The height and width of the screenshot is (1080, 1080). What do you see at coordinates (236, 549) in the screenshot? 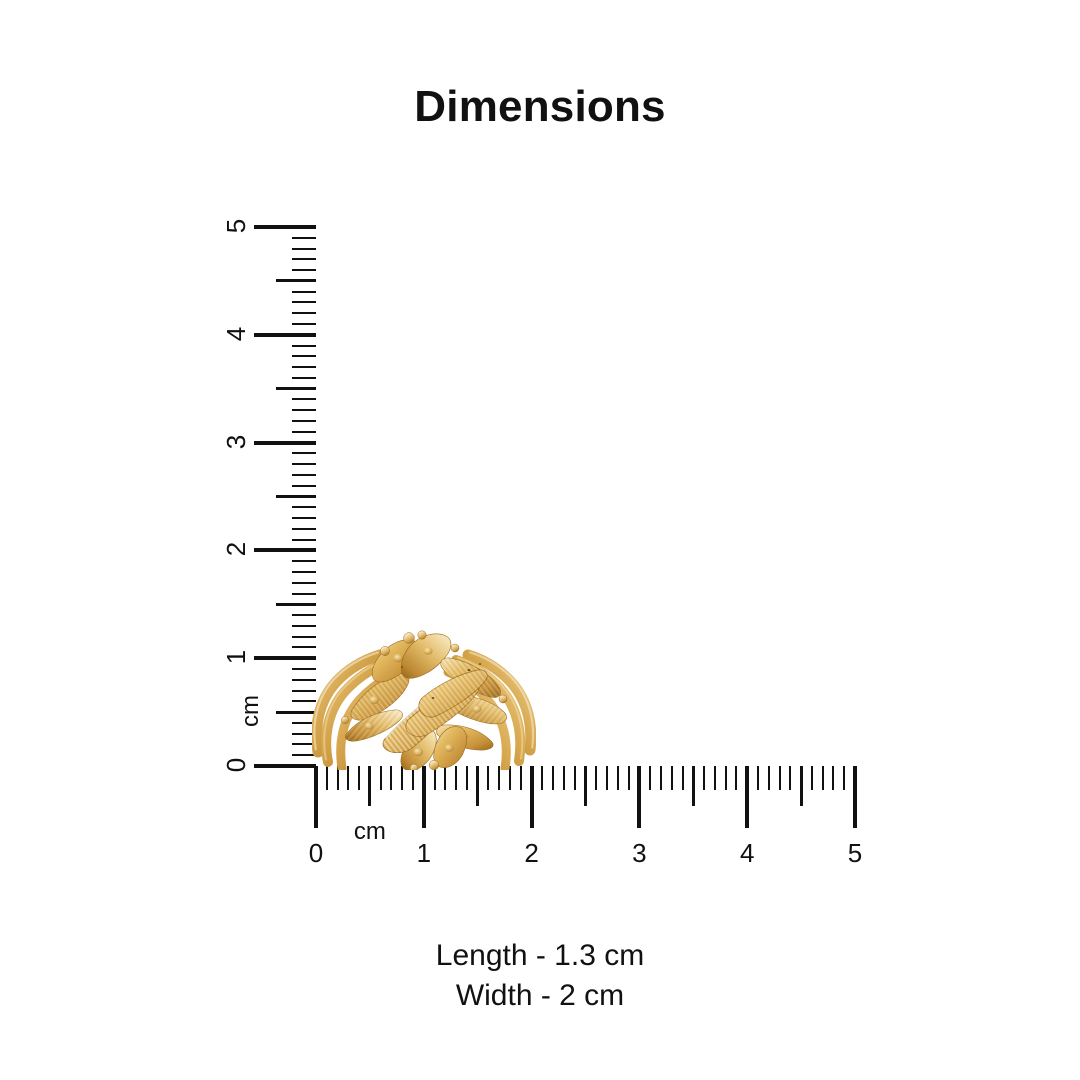
I see `vertical-ruler-label: 2` at bounding box center [236, 549].